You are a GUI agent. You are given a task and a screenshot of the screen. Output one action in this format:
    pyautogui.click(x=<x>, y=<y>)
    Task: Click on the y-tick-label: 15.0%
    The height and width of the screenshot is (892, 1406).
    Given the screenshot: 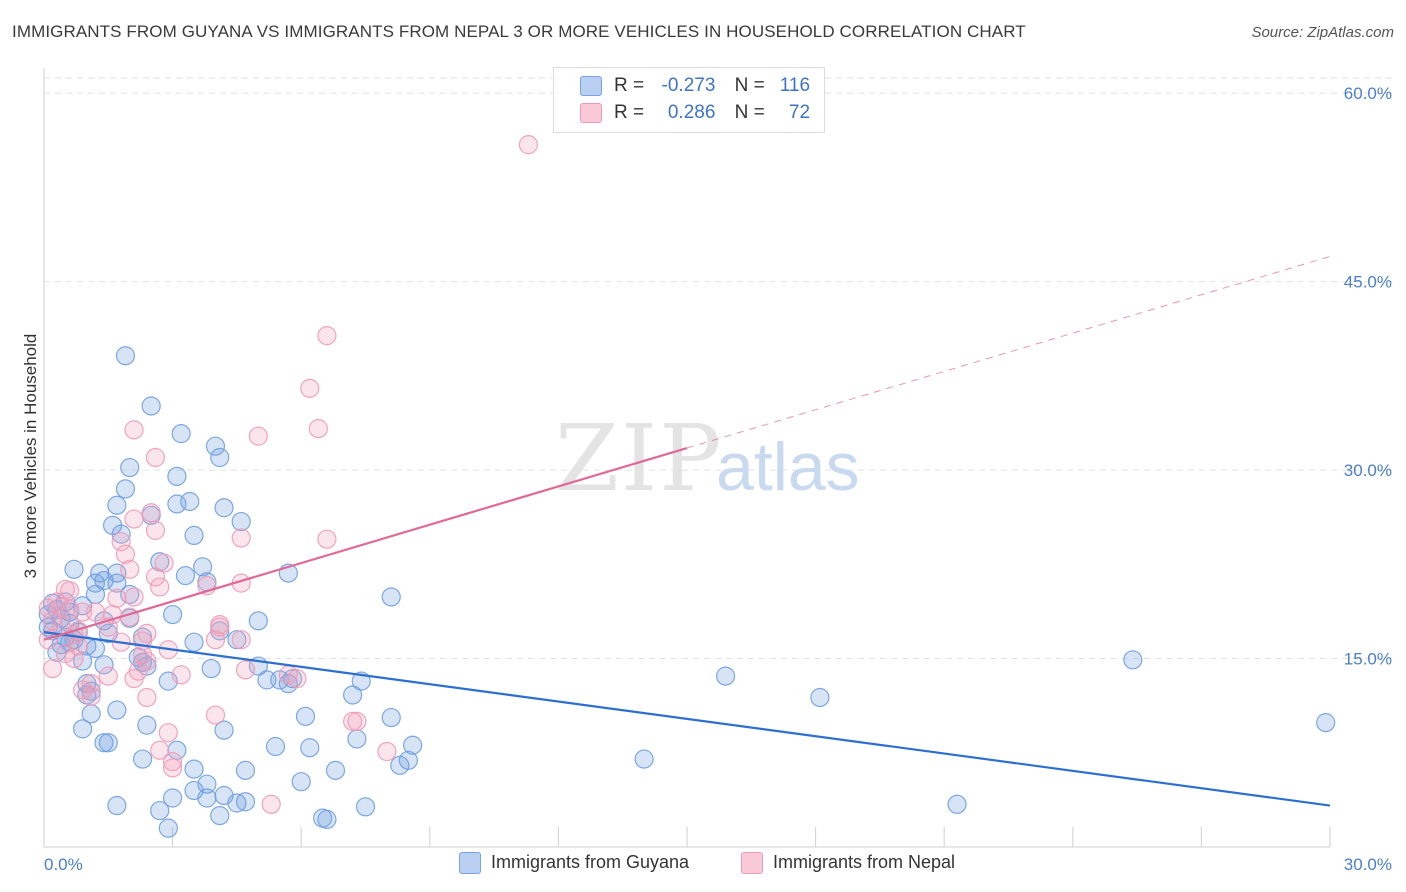 What is the action you would take?
    pyautogui.click(x=1368, y=659)
    